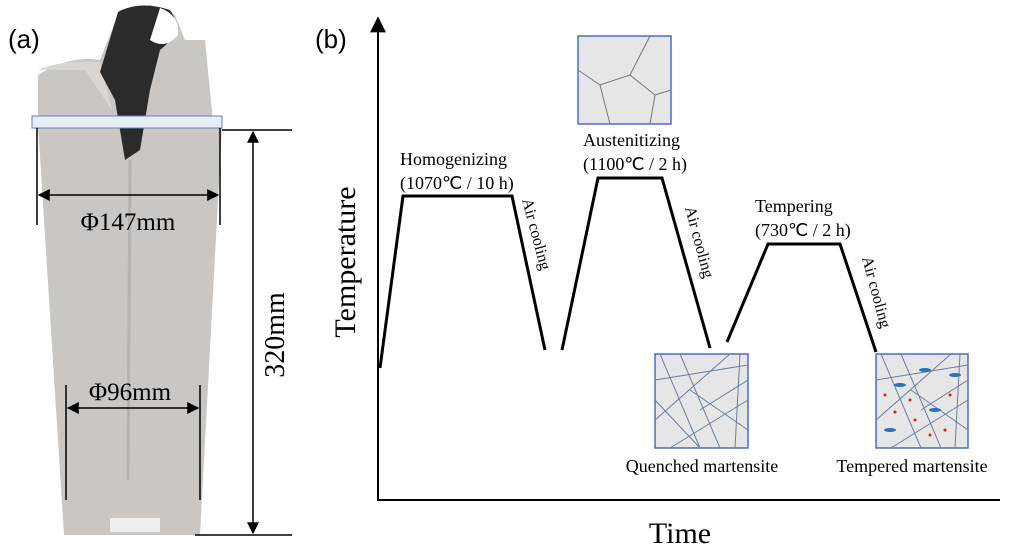  What do you see at coordinates (680, 533) in the screenshot?
I see `axis-label: Time` at bounding box center [680, 533].